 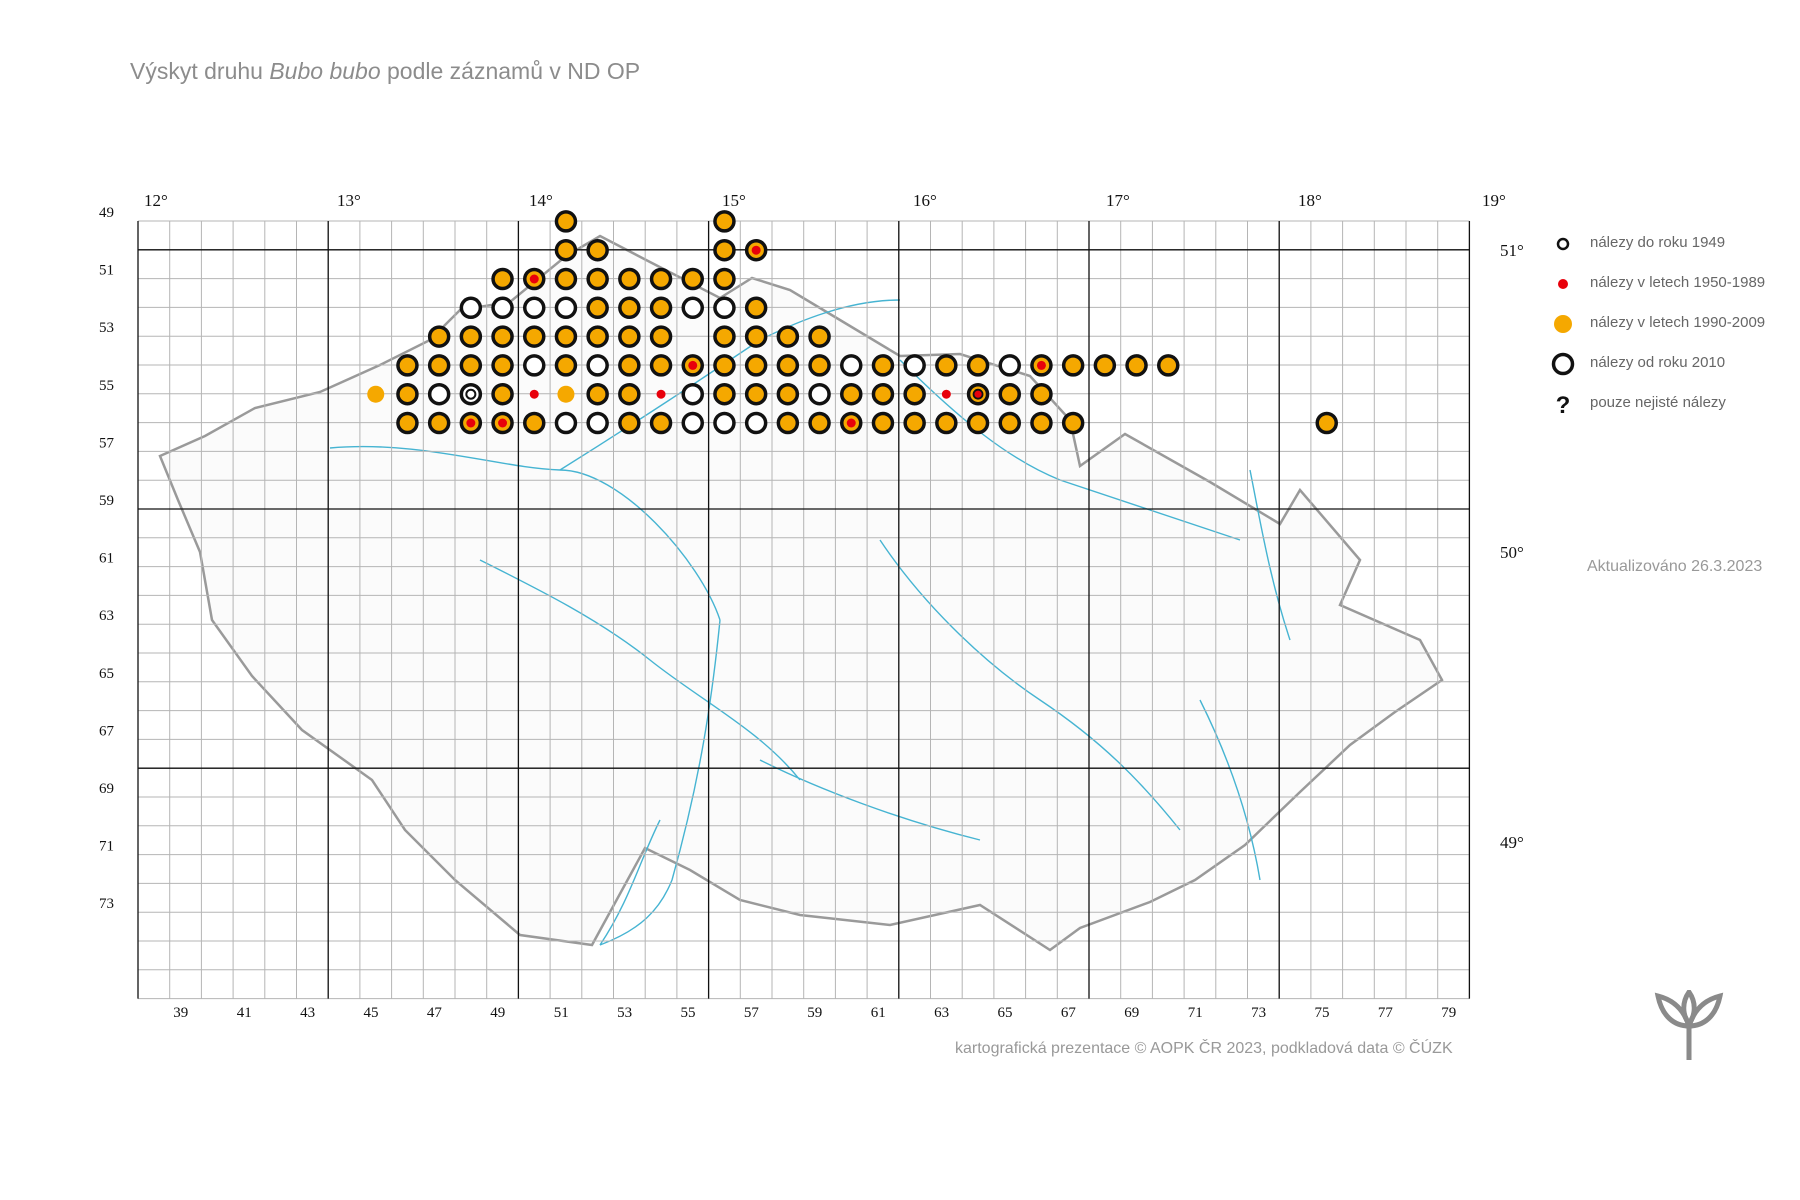 What do you see at coordinates (106, 271) in the screenshot?
I see `row-label: 51` at bounding box center [106, 271].